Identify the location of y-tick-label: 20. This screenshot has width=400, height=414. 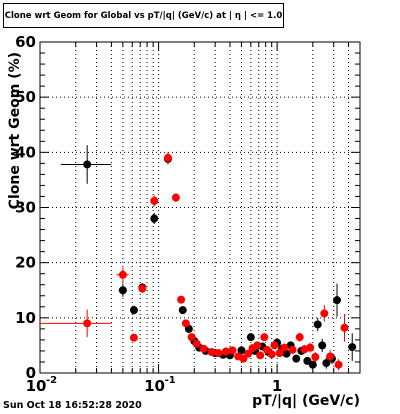
(25, 263).